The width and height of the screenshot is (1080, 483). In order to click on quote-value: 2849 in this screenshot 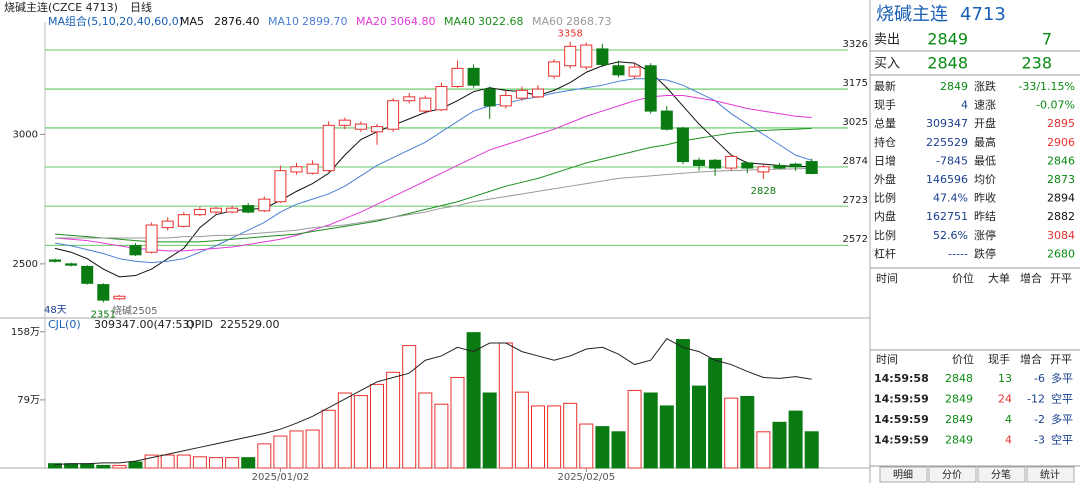, I will do `click(954, 86)`.